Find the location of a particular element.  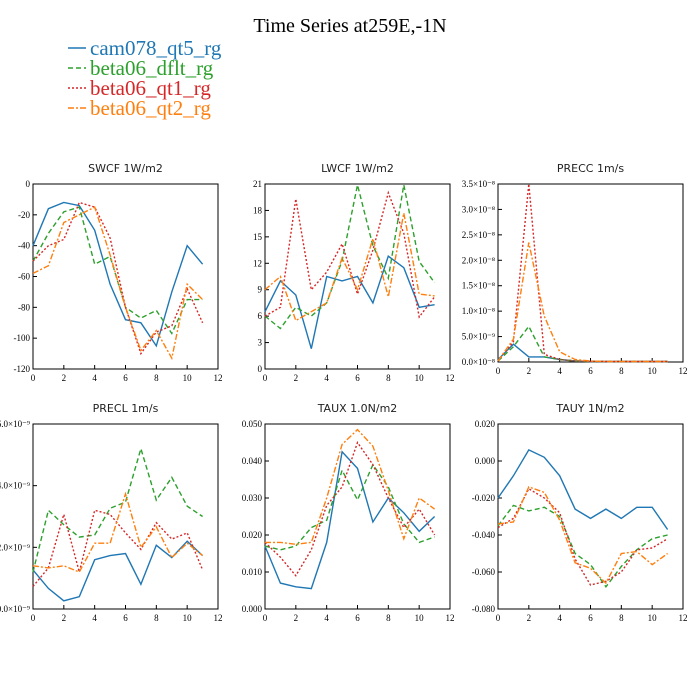

y-tick-label-2-5: 2.5×10⁻⁸ is located at coordinates (478, 235).